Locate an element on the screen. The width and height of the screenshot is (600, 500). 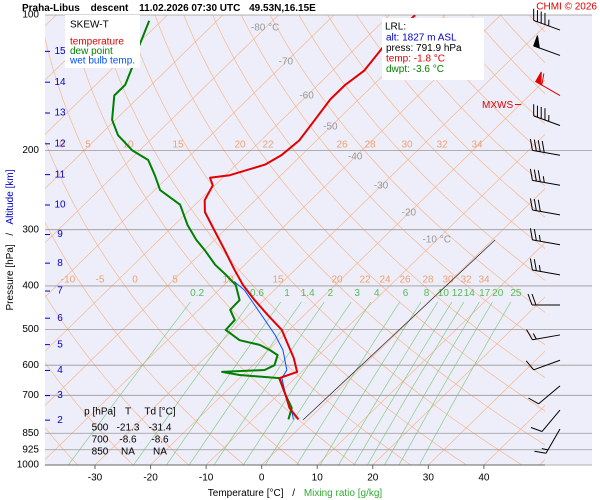
isotherm-label: -20 is located at coordinates (409, 213).